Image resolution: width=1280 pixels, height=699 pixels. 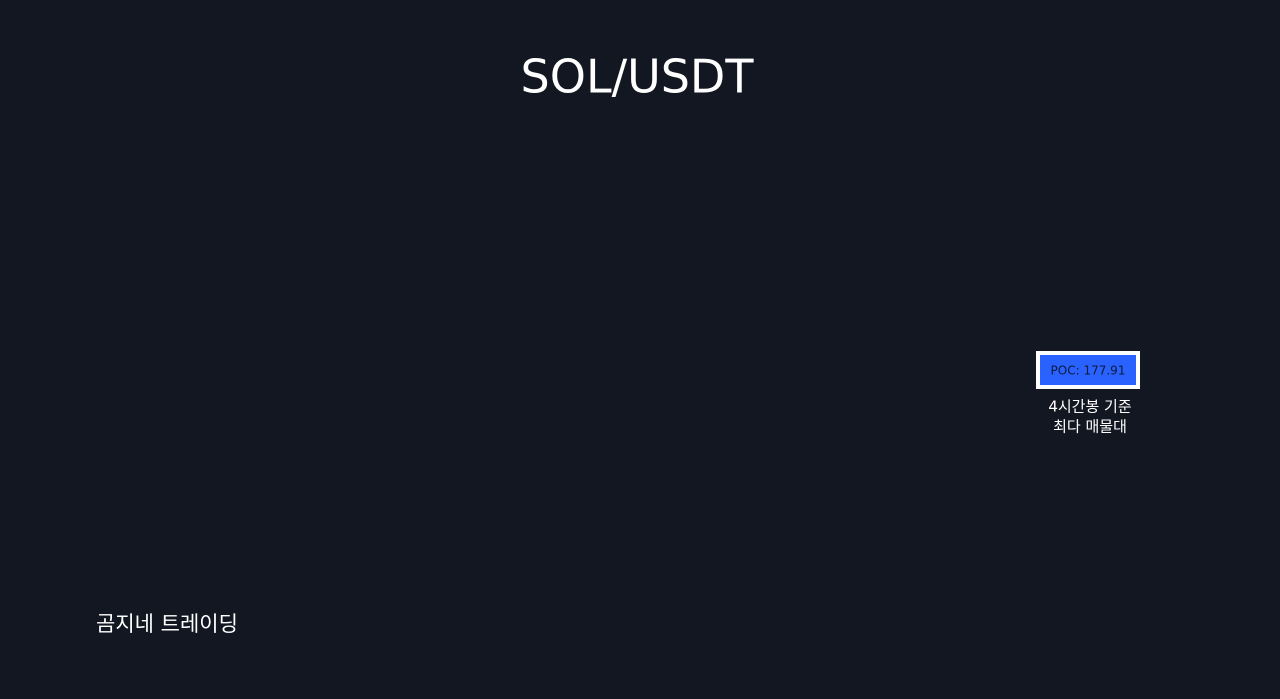 I want to click on poc-note: 4시간봉 기준, so click(x=1090, y=407).